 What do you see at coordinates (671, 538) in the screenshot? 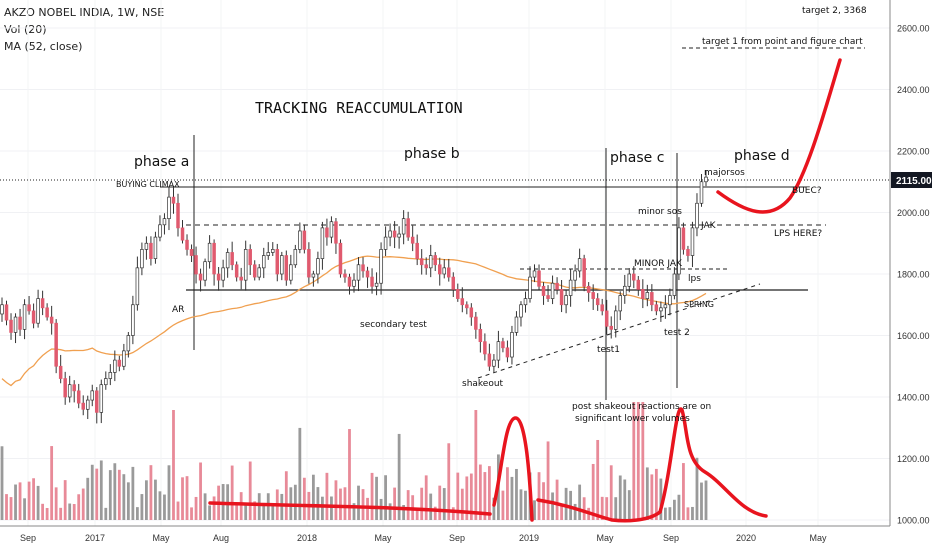
I see `time-tick-label: Sep` at bounding box center [671, 538].